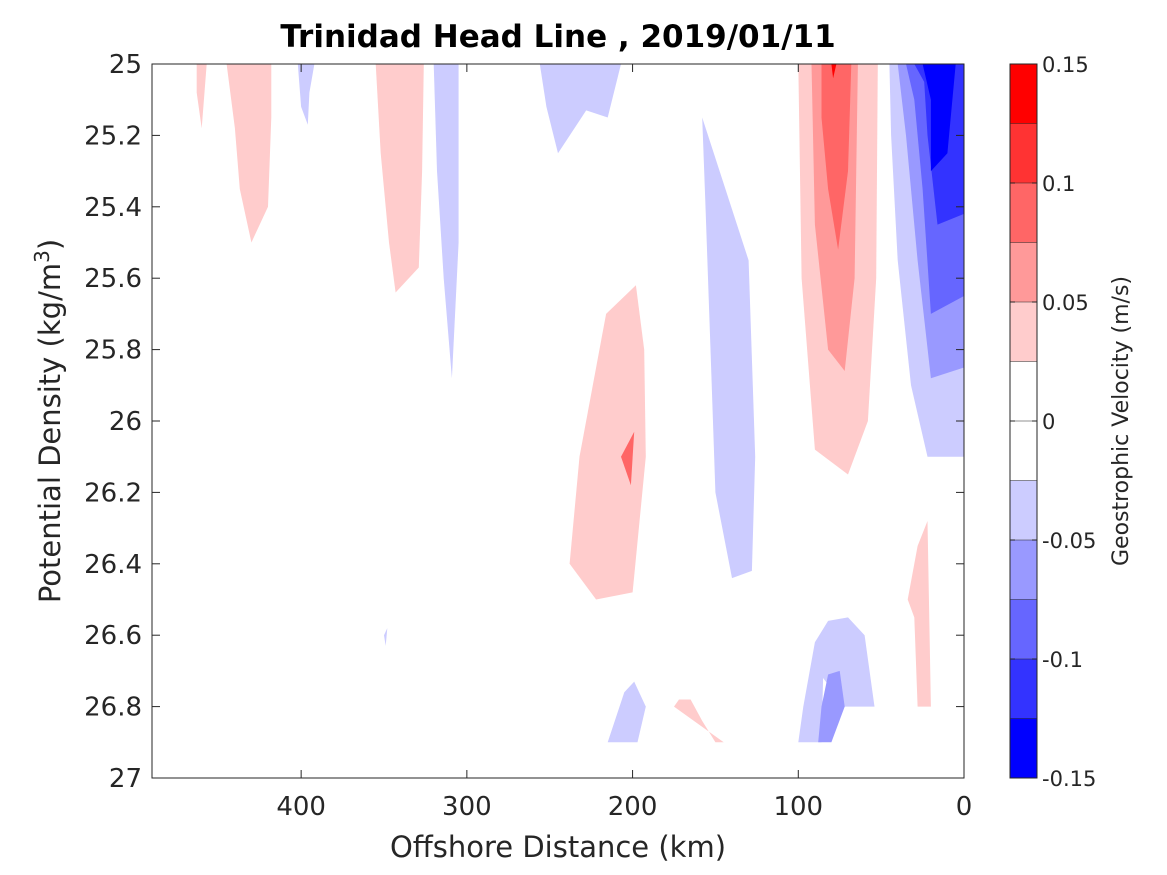 Image resolution: width=1167 pixels, height=875 pixels. What do you see at coordinates (1069, 779) in the screenshot?
I see `colorbar-tick-label: -0.15` at bounding box center [1069, 779].